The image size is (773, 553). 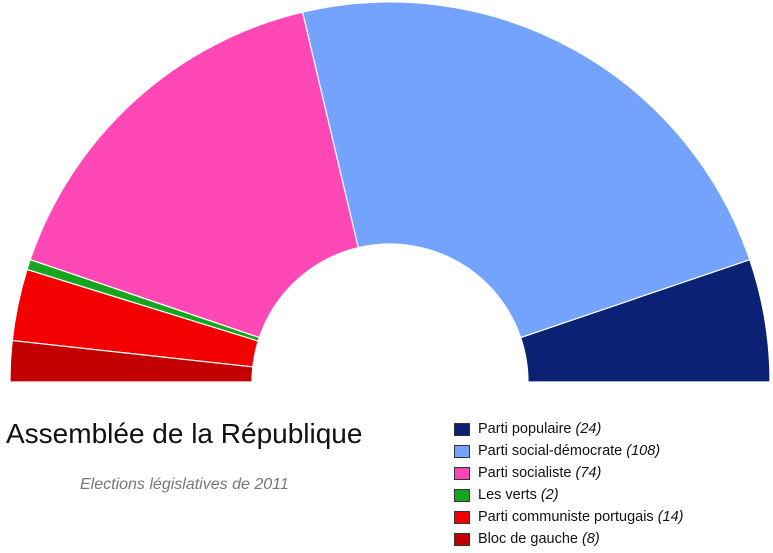 What do you see at coordinates (590, 539) in the screenshot?
I see `legend-seat-count: (8)` at bounding box center [590, 539].